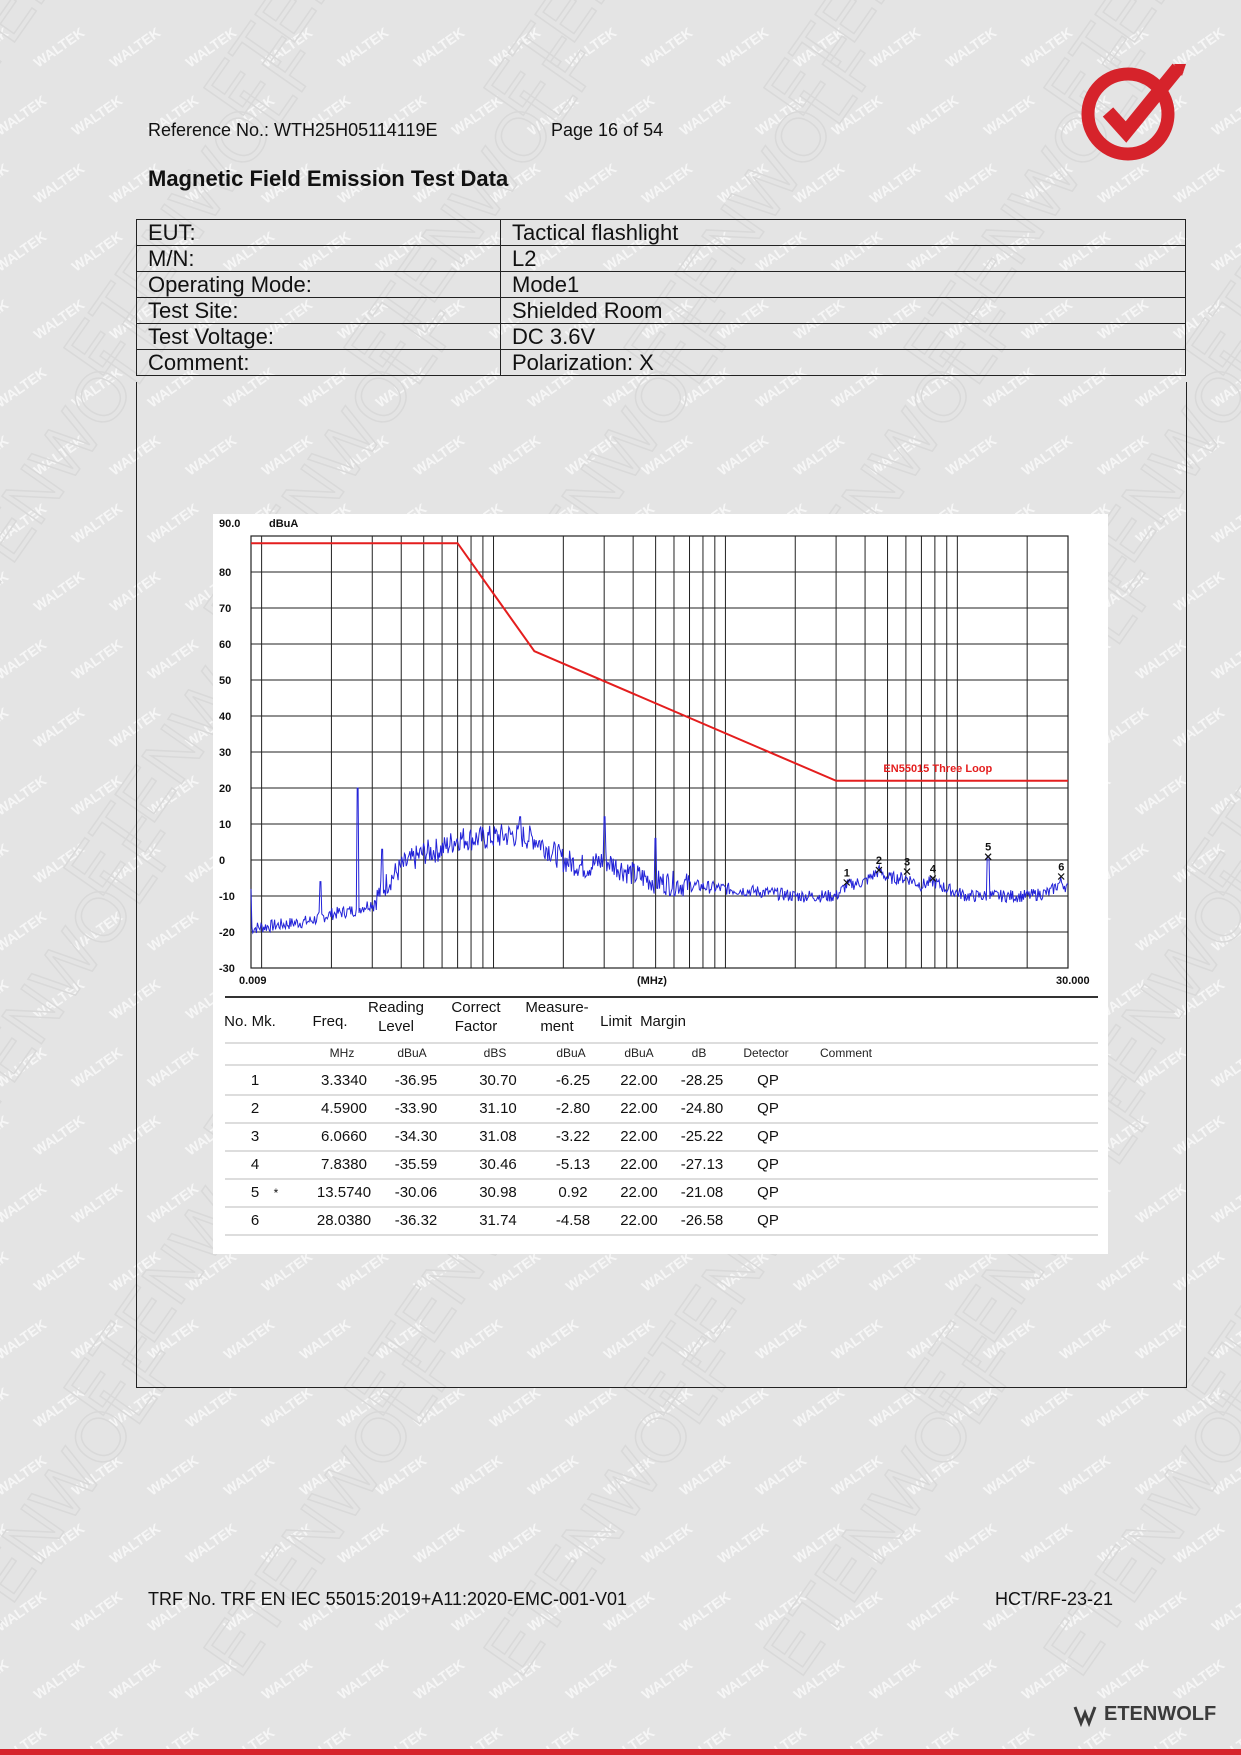  What do you see at coordinates (318, 310) in the screenshot?
I see `info-key: Test Site:` at bounding box center [318, 310].